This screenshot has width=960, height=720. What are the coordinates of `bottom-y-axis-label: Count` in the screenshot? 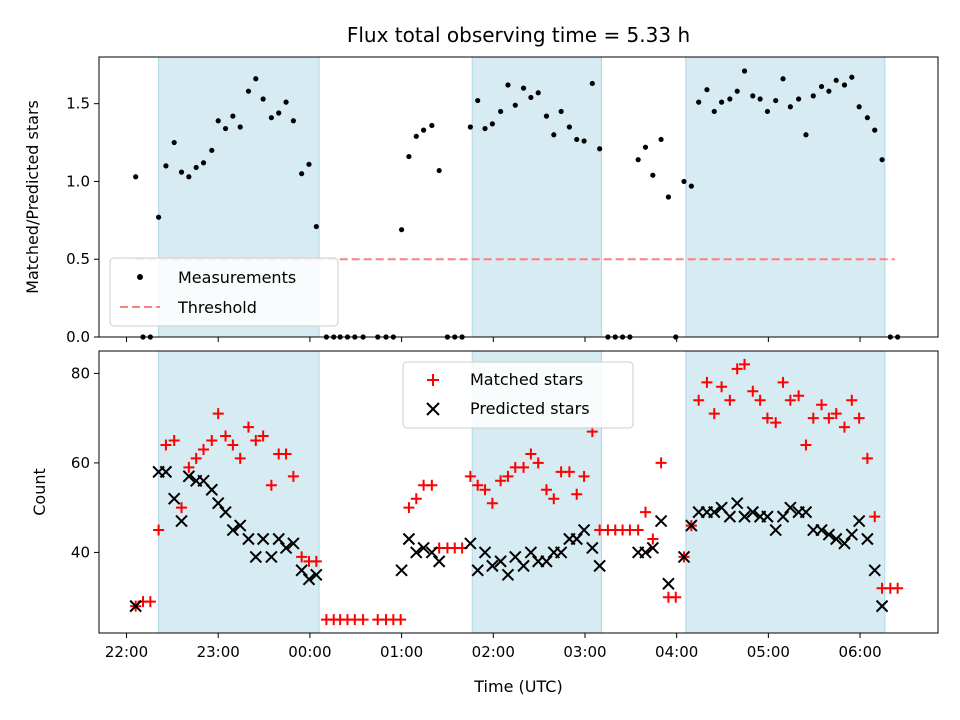 It's located at (39, 492).